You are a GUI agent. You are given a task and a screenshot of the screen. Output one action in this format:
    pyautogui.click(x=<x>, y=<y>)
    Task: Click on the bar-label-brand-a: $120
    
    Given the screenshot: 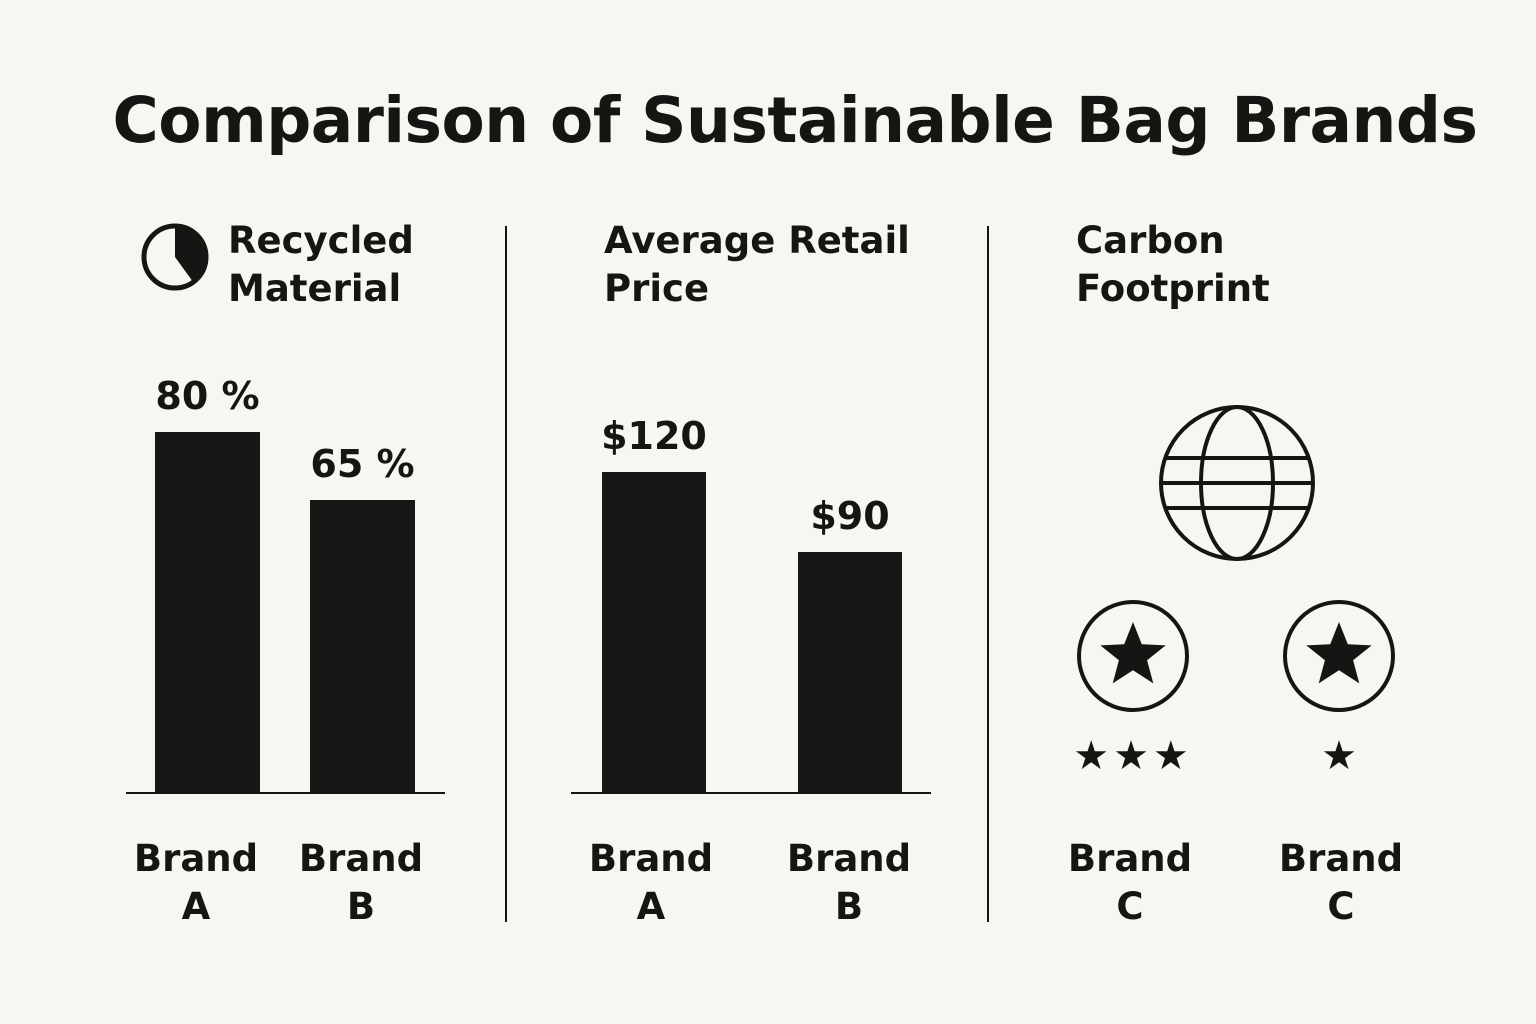 What is the action you would take?
    pyautogui.click(x=654, y=436)
    